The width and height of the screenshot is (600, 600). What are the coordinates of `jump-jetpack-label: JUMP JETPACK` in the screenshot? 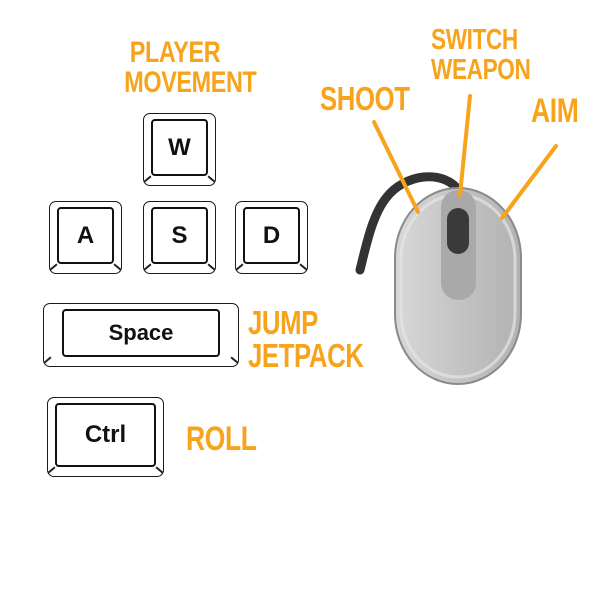 It's located at (306, 339).